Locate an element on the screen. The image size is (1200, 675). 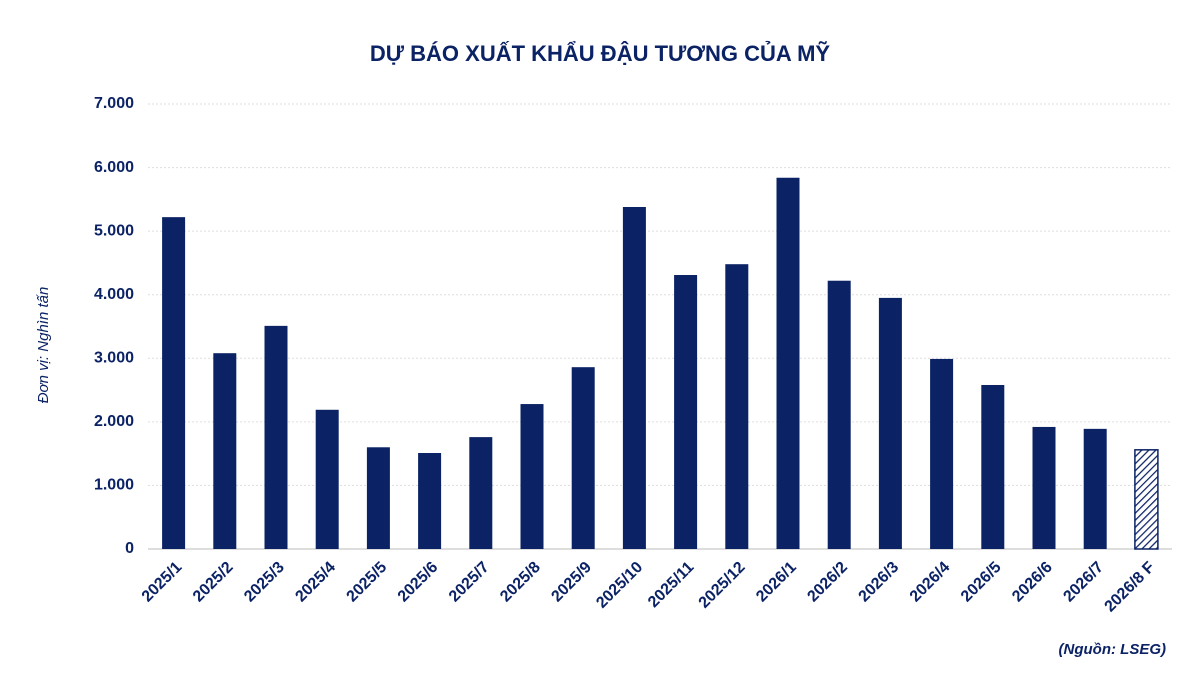
x-tick-label: 2026/8 F is located at coordinates (1130, 587).